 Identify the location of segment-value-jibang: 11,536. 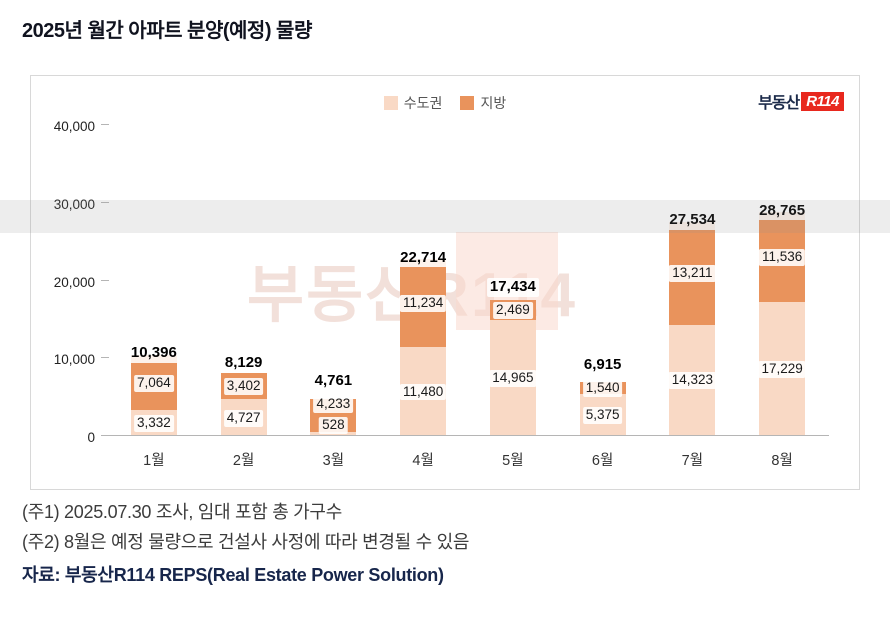
(782, 258).